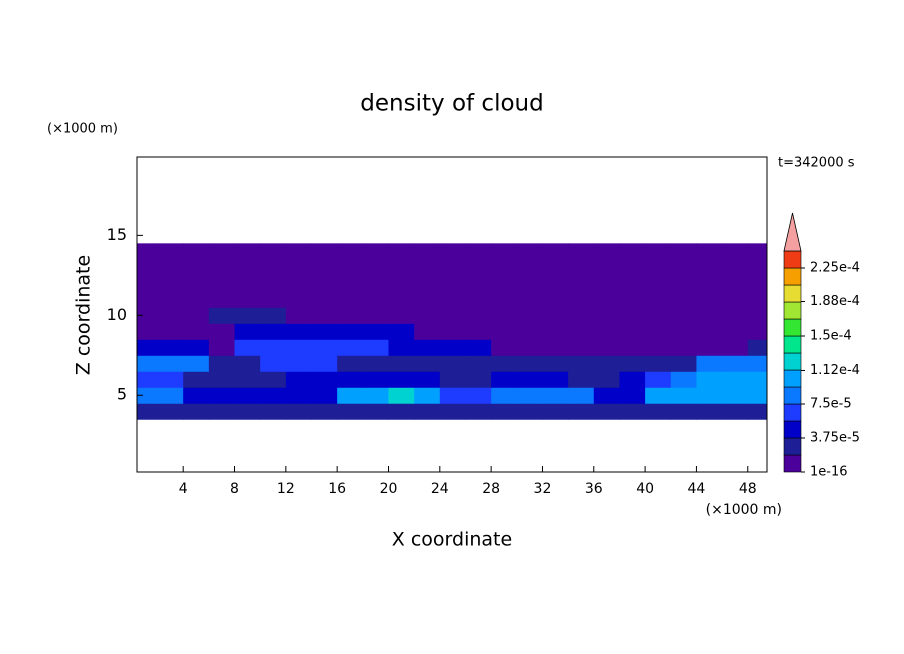 This screenshot has height=654, width=904. What do you see at coordinates (816, 163) in the screenshot?
I see `time-annotation: t=342000 s` at bounding box center [816, 163].